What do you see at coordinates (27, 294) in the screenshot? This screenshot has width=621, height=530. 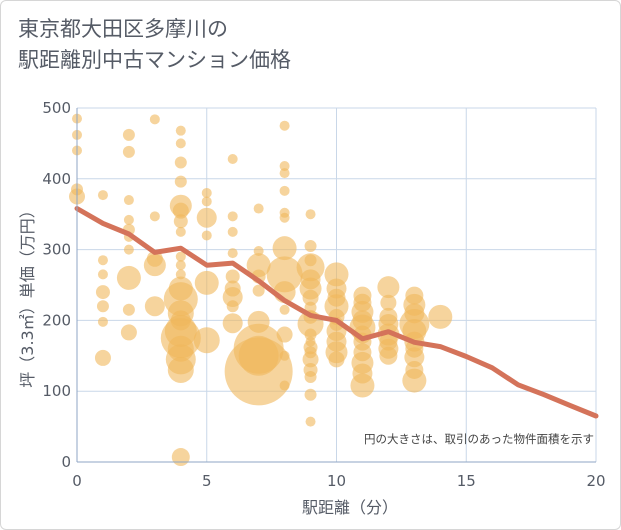 I see `y-axis-label: 坪（3.3㎡）単価（万円）` at bounding box center [27, 294].